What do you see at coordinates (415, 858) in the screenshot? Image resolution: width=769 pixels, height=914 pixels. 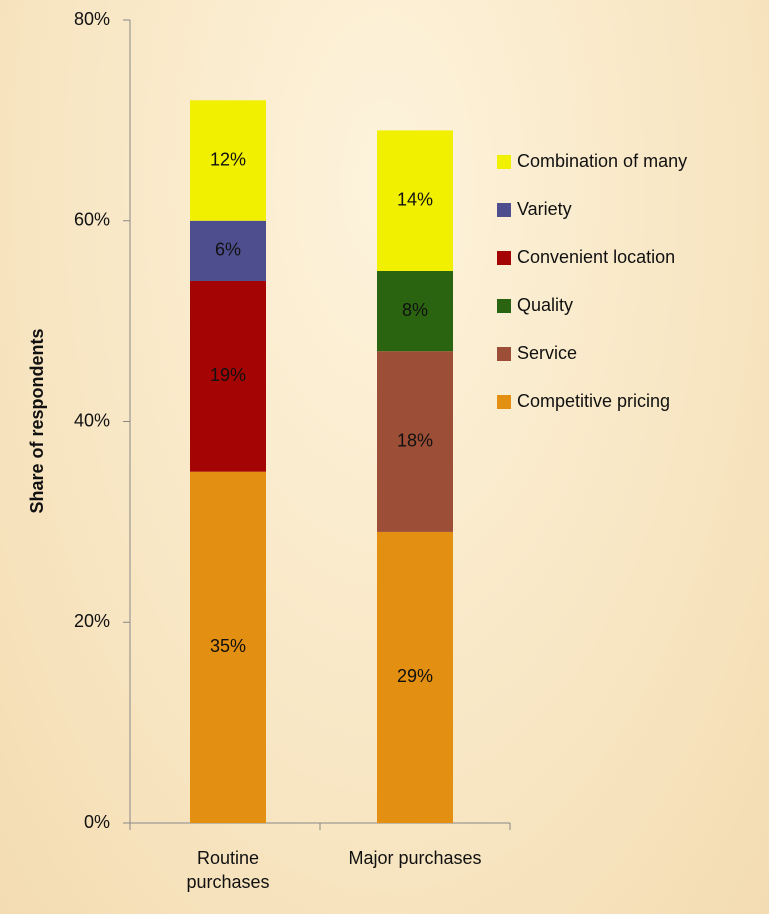 I see `x-tick-label: Major purchases` at bounding box center [415, 858].